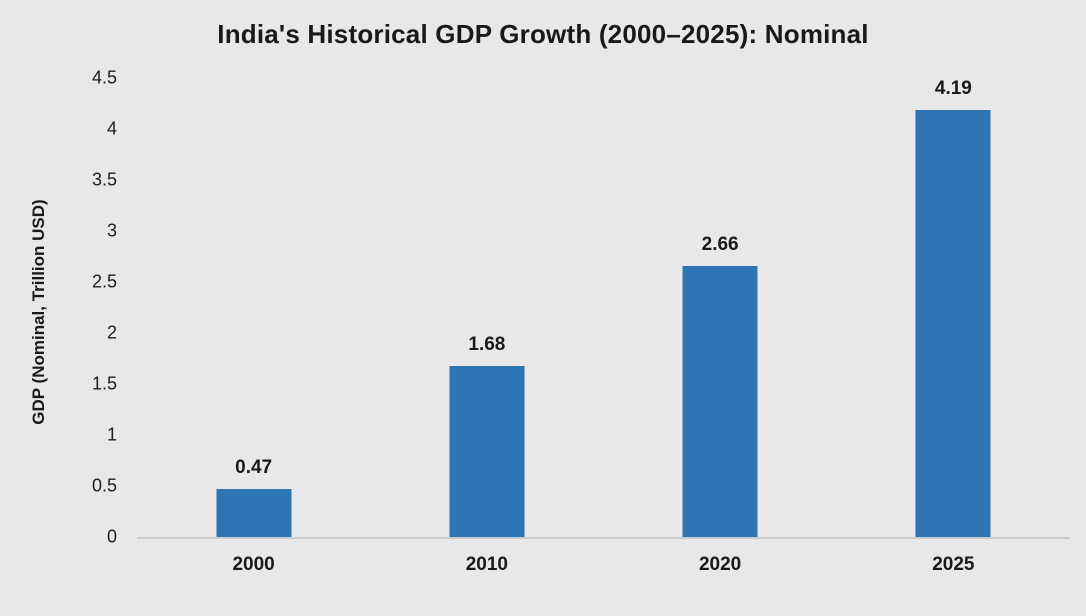  Describe the element at coordinates (104, 179) in the screenshot. I see `y-tick-label: 3.5` at that location.